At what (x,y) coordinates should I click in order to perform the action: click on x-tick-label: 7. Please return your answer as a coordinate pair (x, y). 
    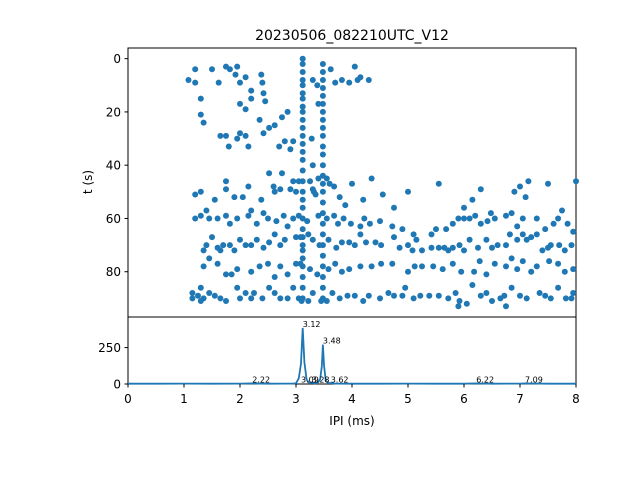
    Looking at the image, I should click on (520, 399).